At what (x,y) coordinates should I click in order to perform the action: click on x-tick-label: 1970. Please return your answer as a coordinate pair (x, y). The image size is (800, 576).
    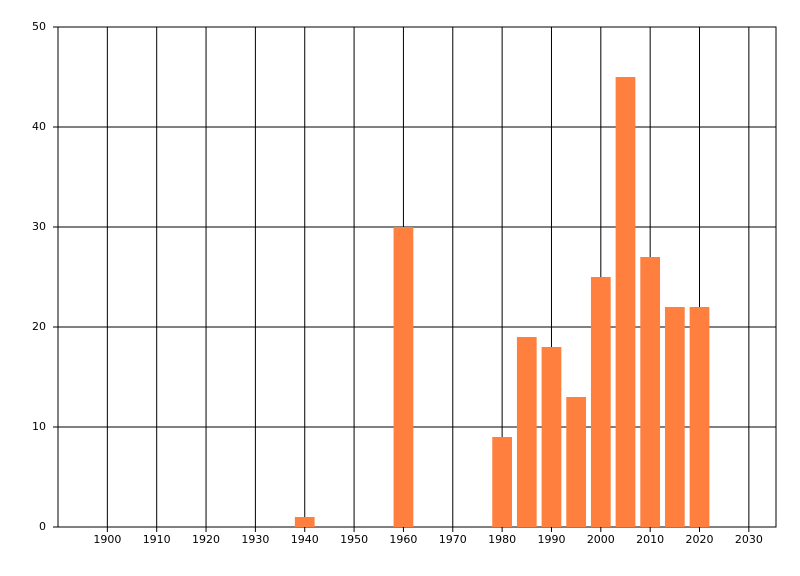
    Looking at the image, I should click on (453, 539).